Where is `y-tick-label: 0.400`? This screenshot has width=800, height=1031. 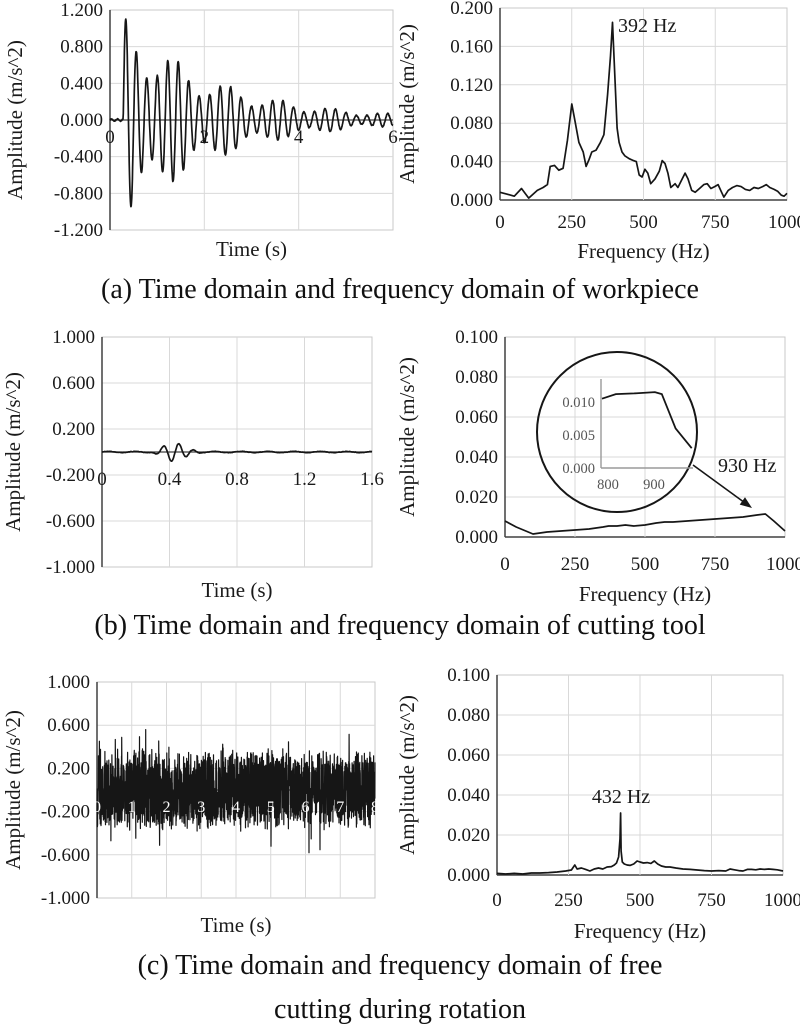 y-tick-label: 0.400 is located at coordinates (81, 83).